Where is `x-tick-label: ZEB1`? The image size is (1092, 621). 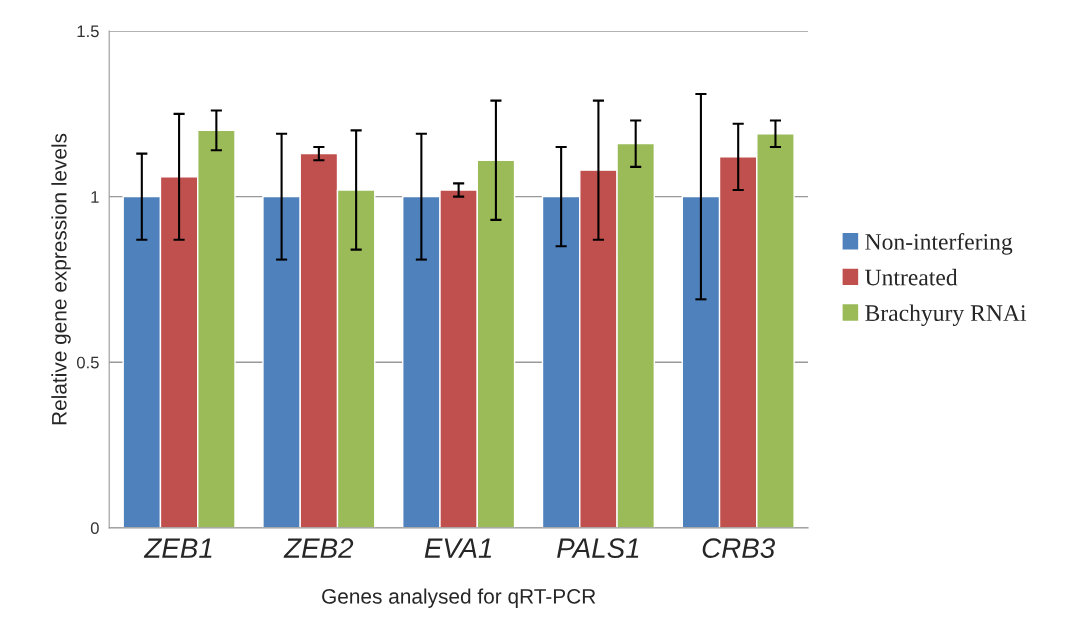 x-tick-label: ZEB1 is located at coordinates (177, 548).